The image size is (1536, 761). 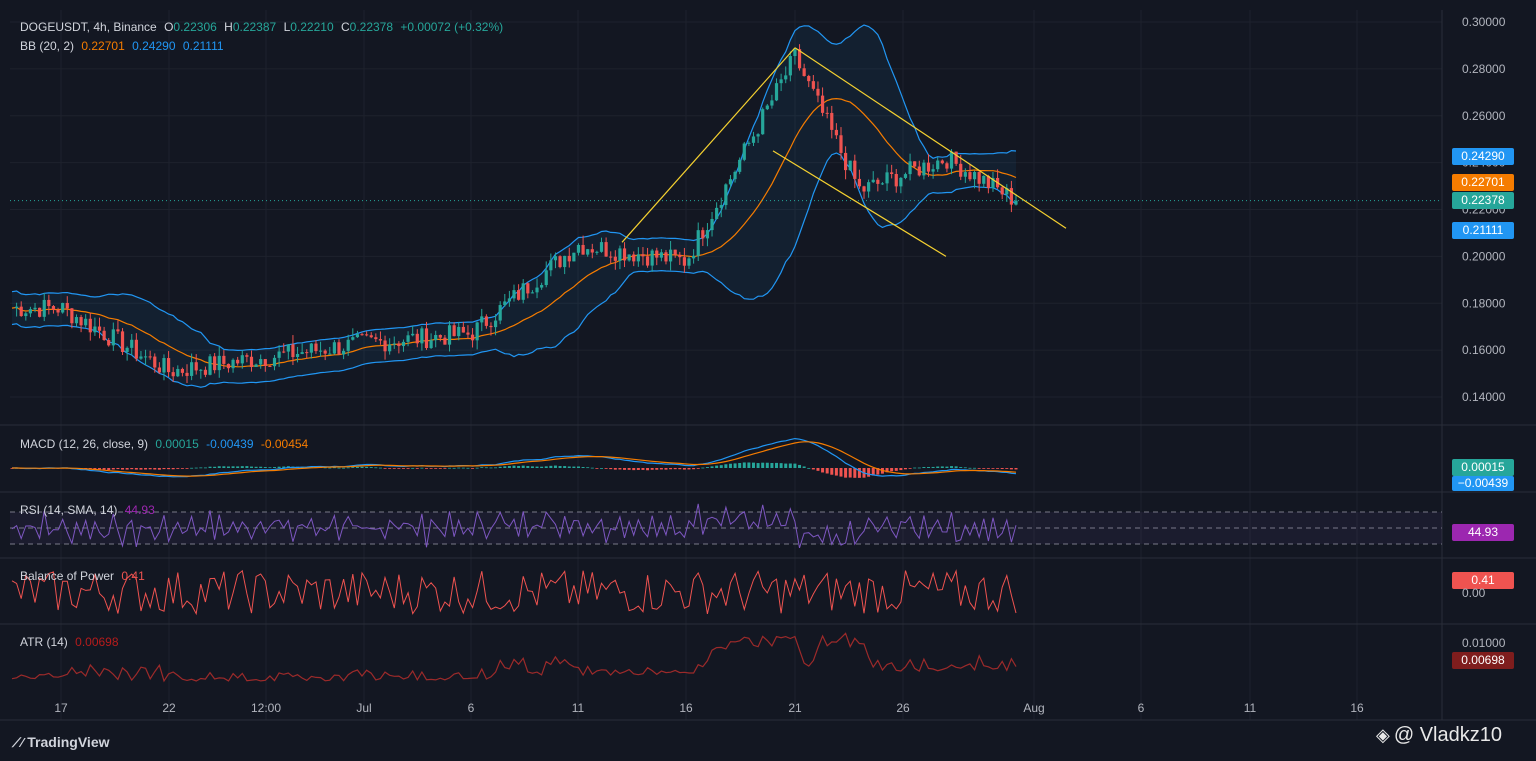 I want to click on time-tick-label: 11, so click(x=578, y=708).